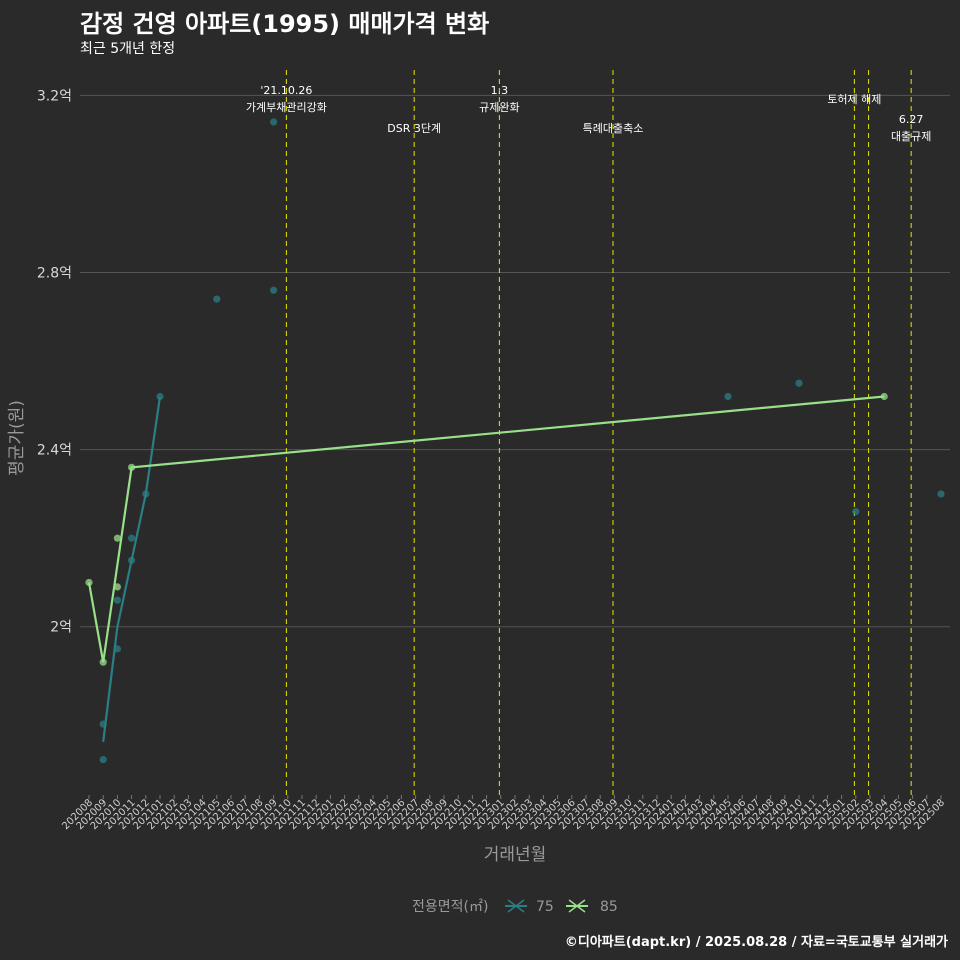 The image size is (960, 960). I want to click on event-label: 토허제 해제, so click(854, 99).